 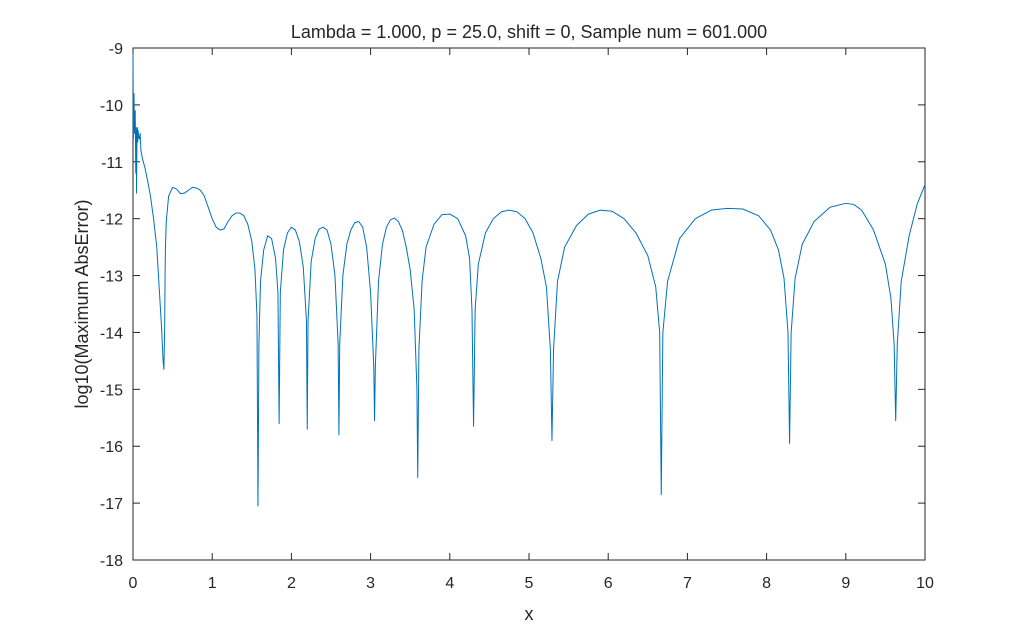 I want to click on y-tick-label: -12, so click(x=111, y=220).